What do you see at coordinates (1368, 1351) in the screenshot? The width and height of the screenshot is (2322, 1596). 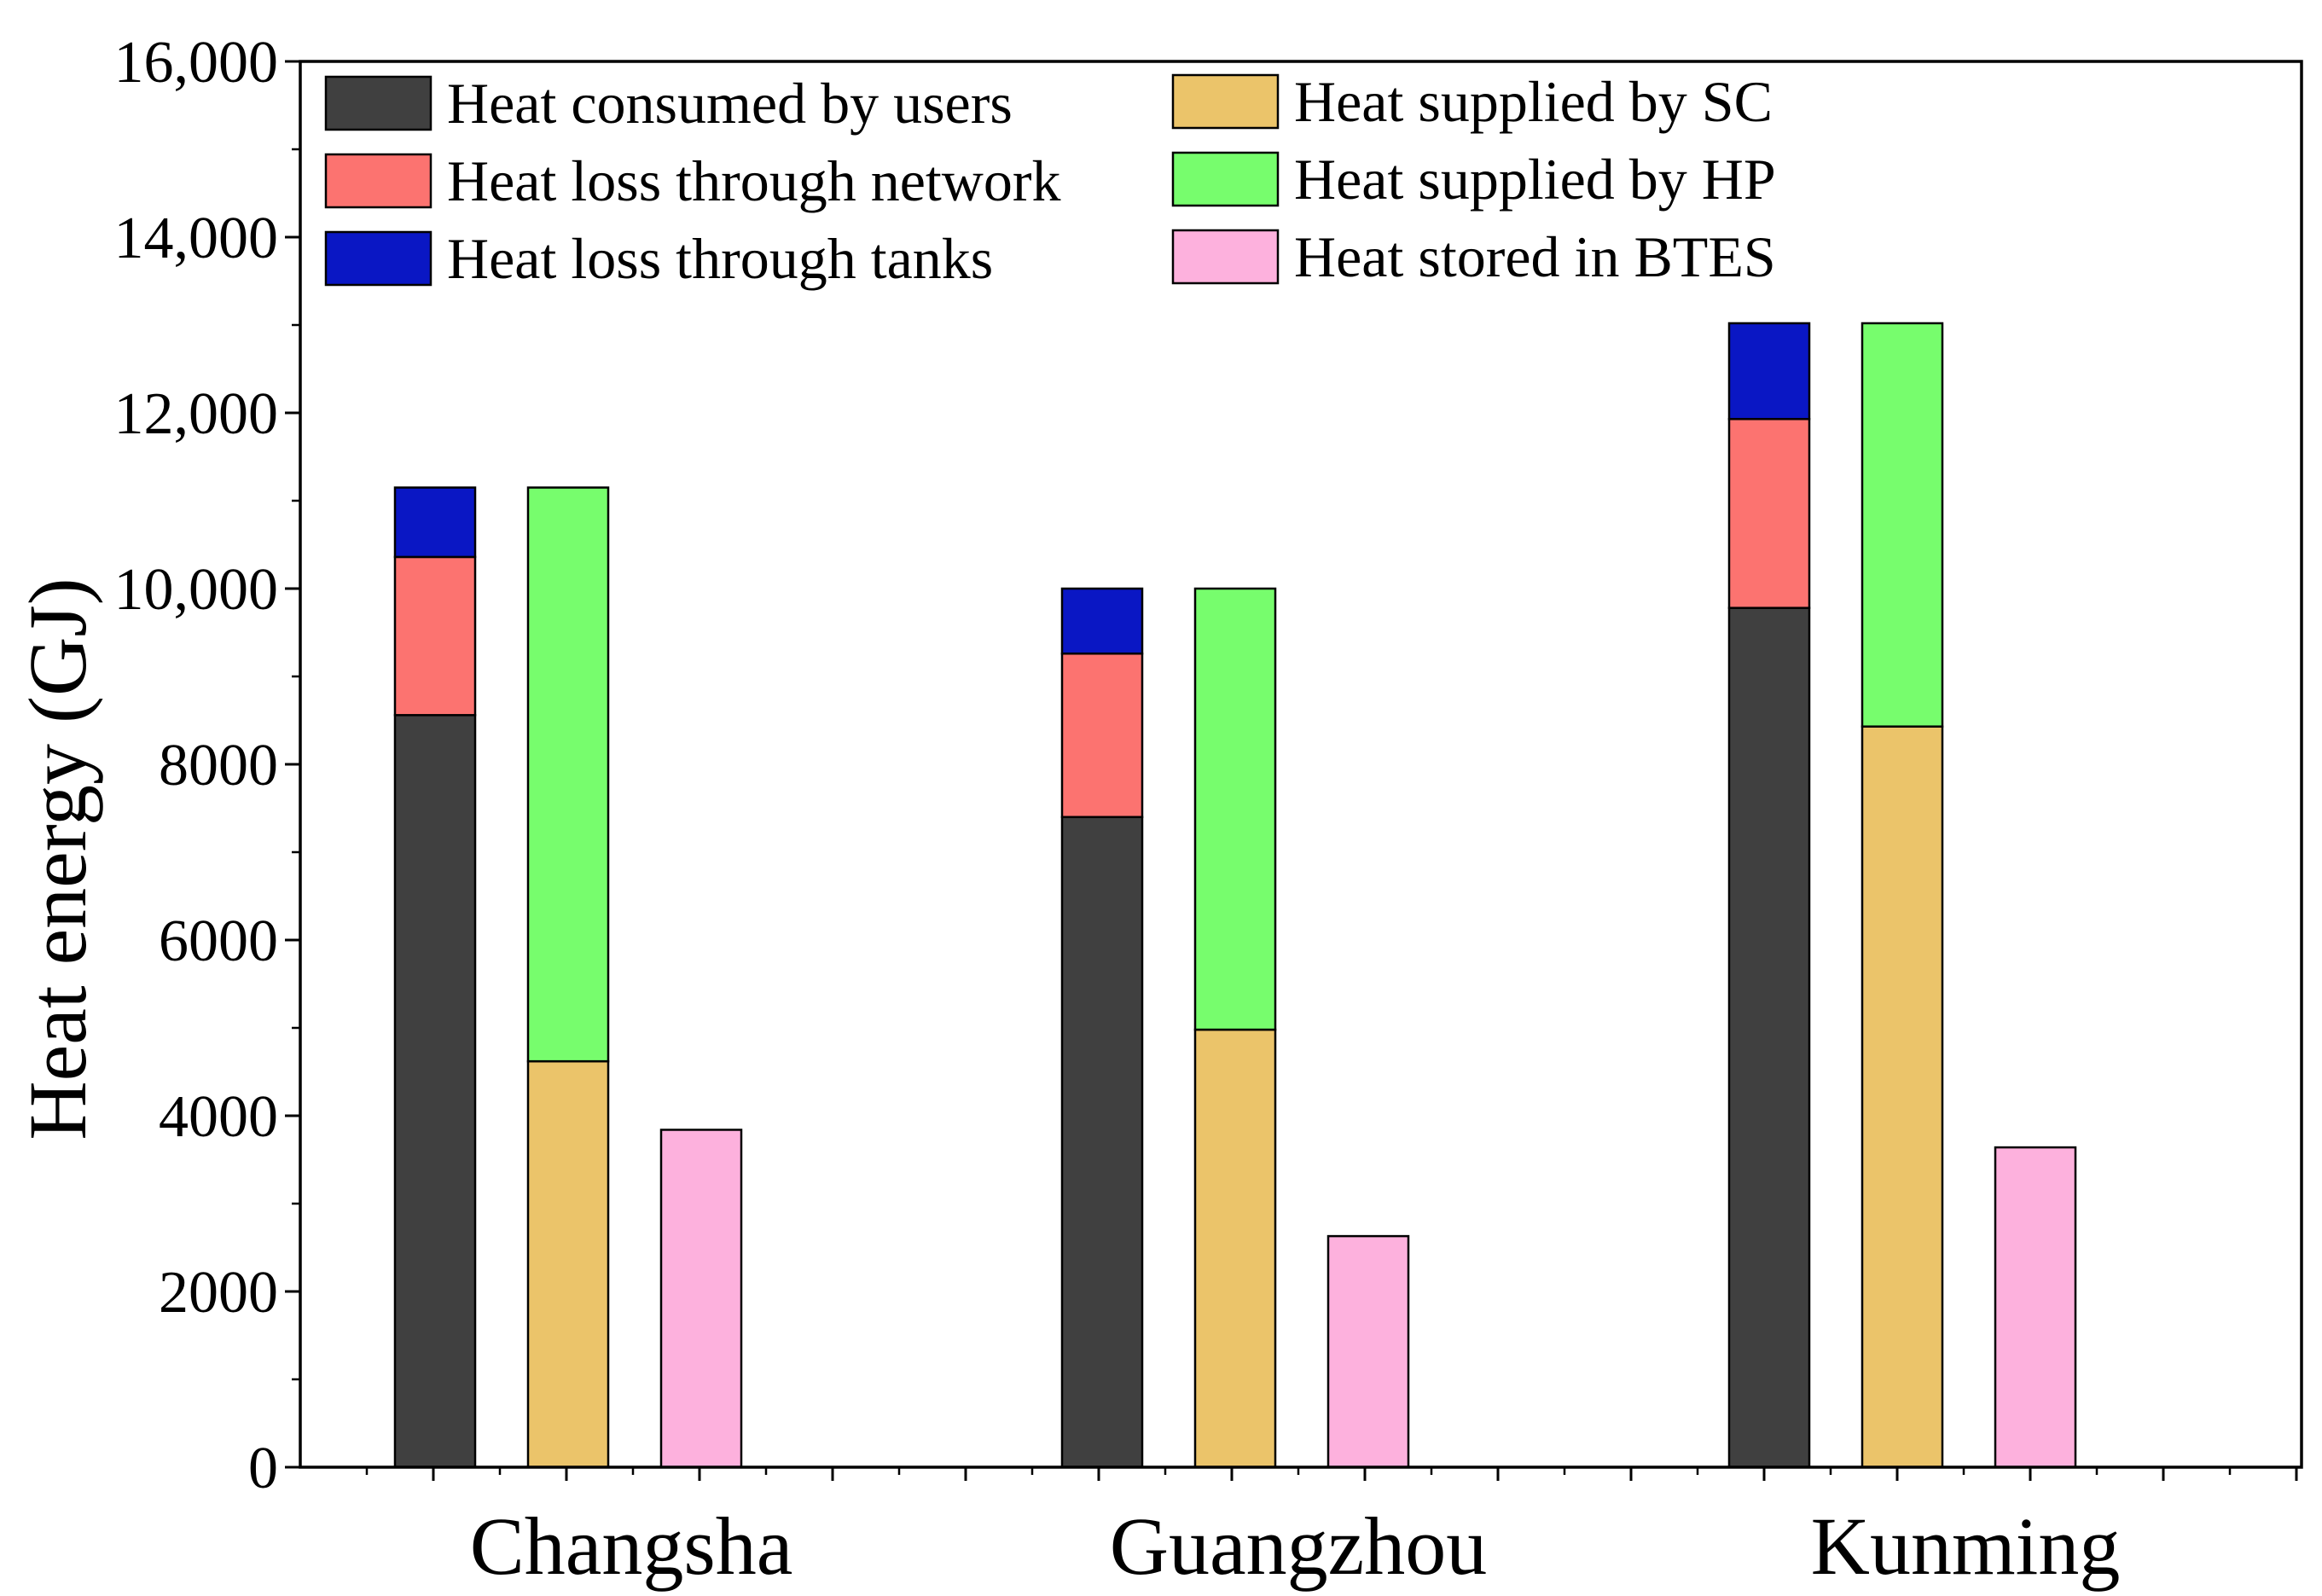 I see `bar-btes-guangzhou` at bounding box center [1368, 1351].